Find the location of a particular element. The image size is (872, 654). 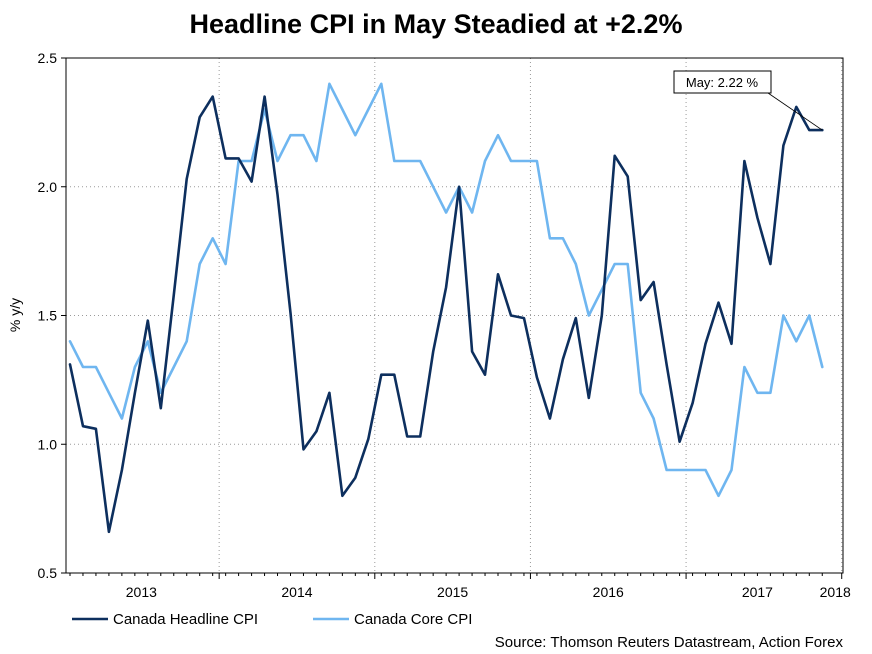

x-tick-label-5: 2018 is located at coordinates (835, 592).